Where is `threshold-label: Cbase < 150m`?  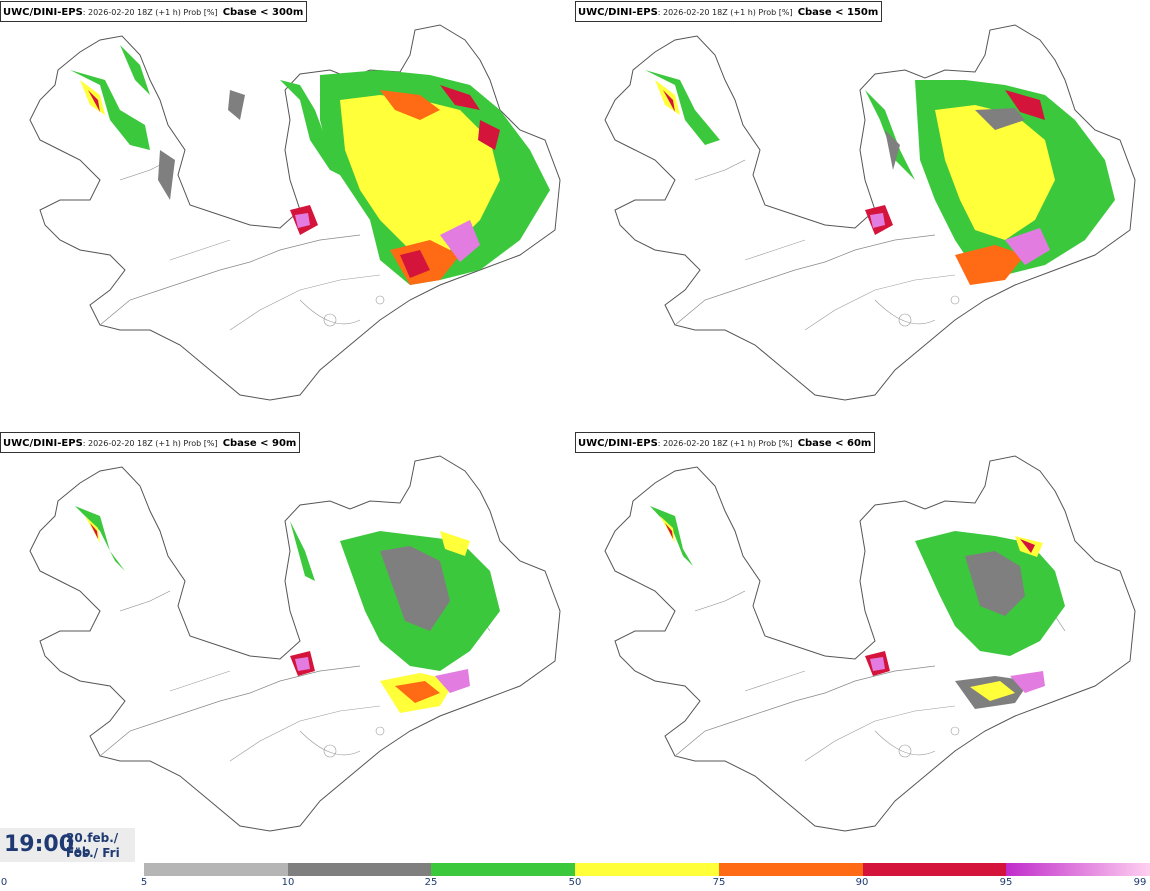
threshold-label: Cbase < 150m is located at coordinates (838, 12).